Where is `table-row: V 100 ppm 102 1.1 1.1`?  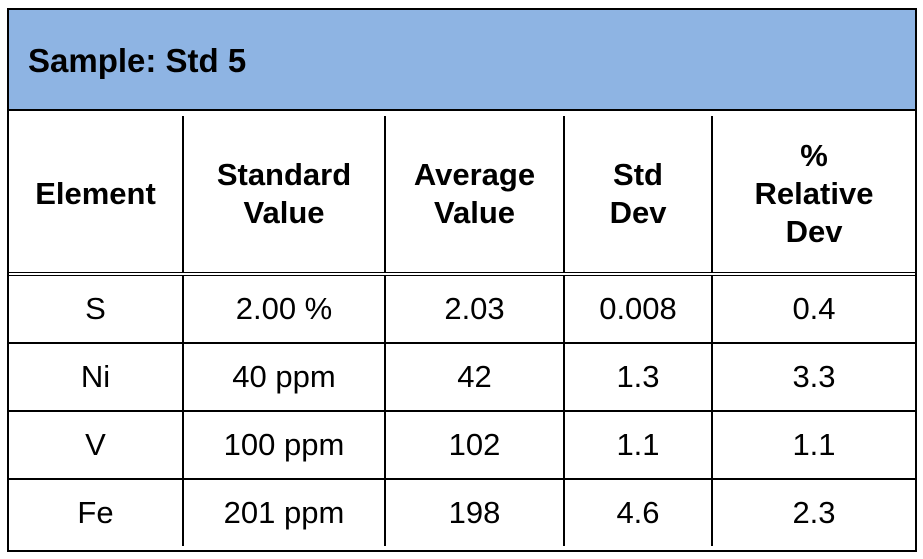
table-row: V 100 ppm 102 1.1 1.1 is located at coordinates (462, 445).